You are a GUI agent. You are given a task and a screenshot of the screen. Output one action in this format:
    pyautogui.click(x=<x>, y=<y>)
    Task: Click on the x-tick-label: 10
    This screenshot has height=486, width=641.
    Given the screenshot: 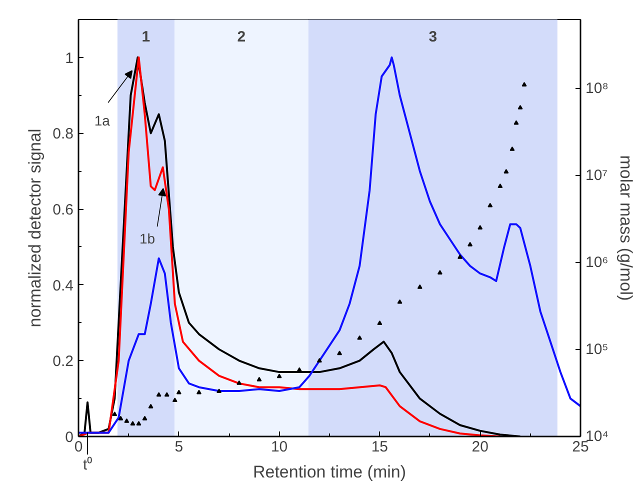 What is the action you would take?
    pyautogui.click(x=279, y=447)
    